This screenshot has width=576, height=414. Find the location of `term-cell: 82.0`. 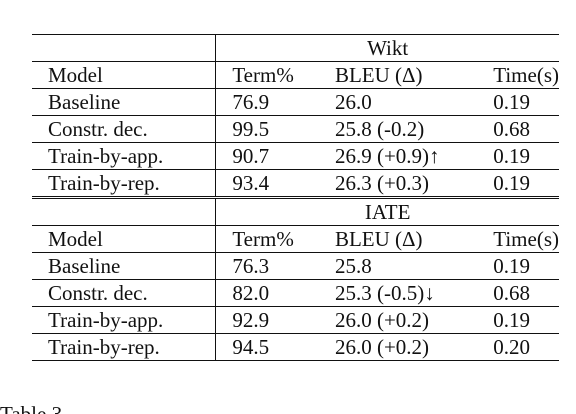

term-cell: 82.0 is located at coordinates (275, 293).